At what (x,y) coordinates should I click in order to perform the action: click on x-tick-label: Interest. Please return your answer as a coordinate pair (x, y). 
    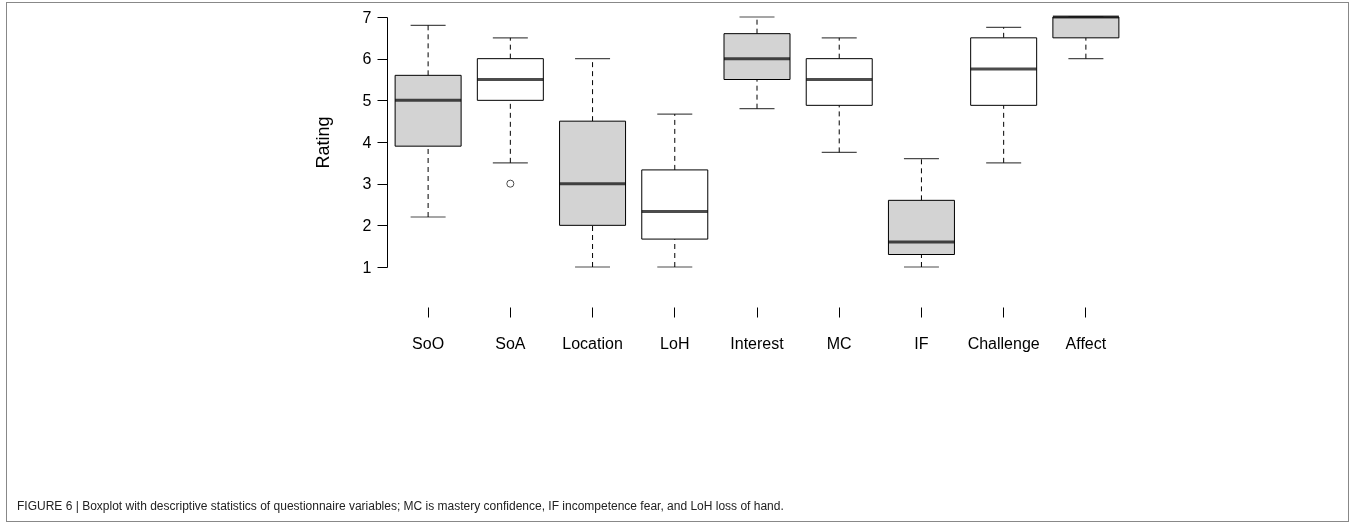
    Looking at the image, I should click on (757, 343).